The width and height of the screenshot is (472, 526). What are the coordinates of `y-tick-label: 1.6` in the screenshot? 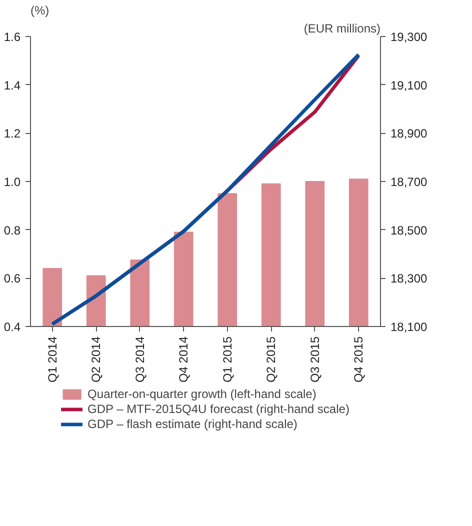 It's located at (12, 37).